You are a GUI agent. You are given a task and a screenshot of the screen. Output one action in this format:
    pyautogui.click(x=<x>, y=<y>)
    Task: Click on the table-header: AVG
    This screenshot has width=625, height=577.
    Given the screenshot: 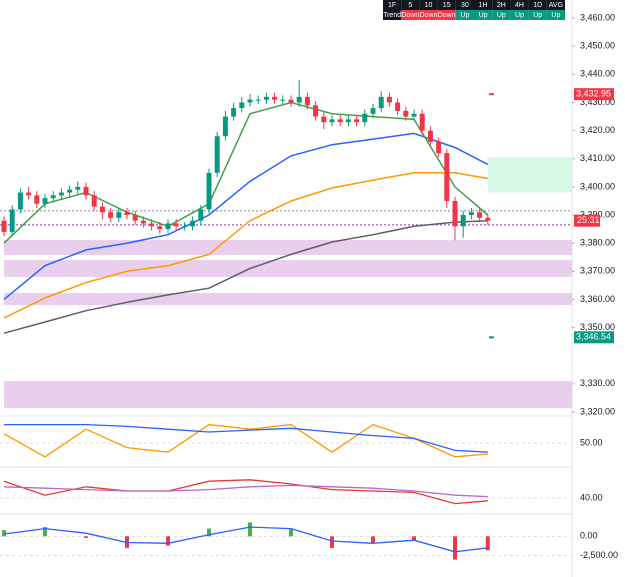 What is the action you would take?
    pyautogui.click(x=556, y=5)
    